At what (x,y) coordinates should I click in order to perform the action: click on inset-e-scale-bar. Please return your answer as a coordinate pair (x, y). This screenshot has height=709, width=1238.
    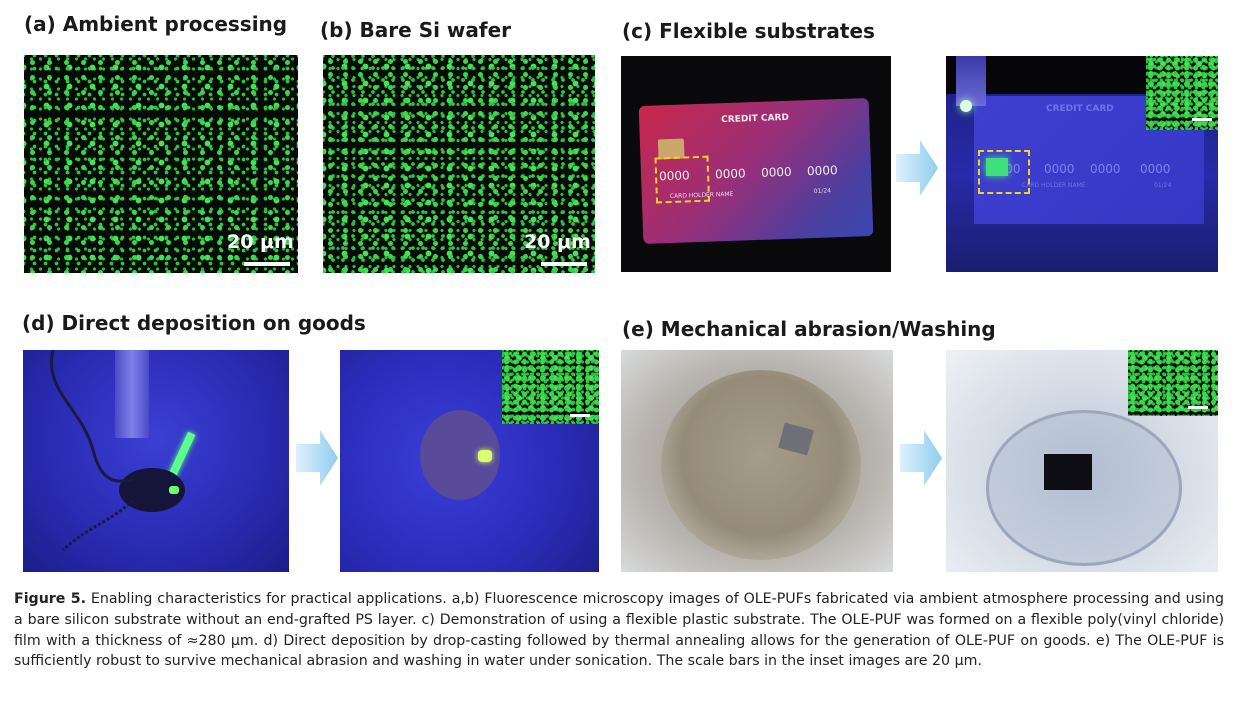
    Looking at the image, I should click on (1198, 407).